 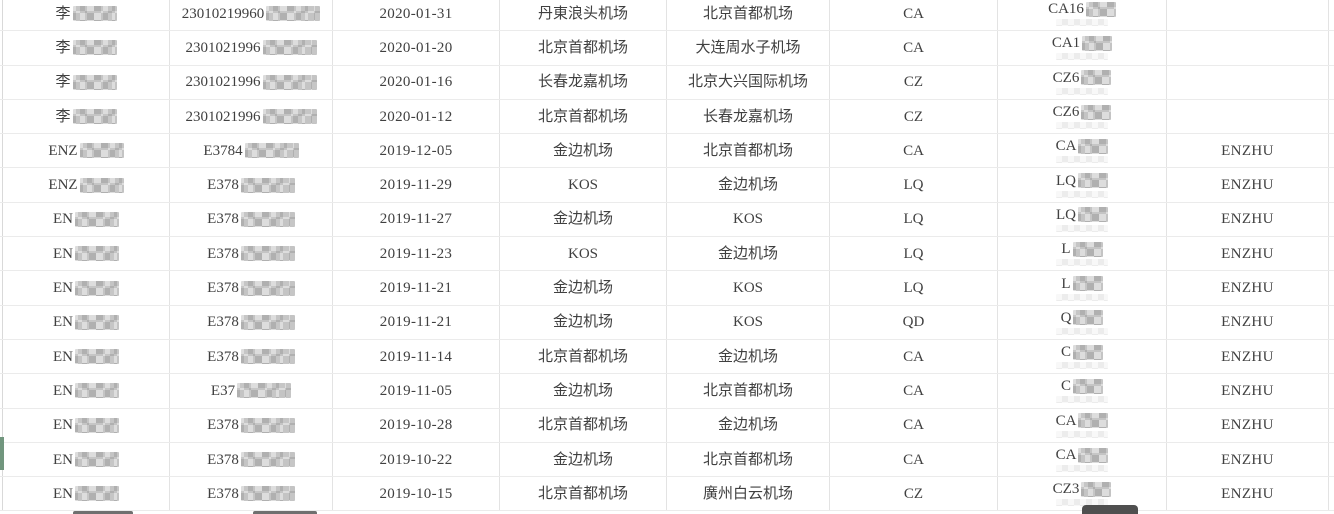 What do you see at coordinates (748, 48) in the screenshot?
I see `cell-arrival-airport: 大连周水子机场` at bounding box center [748, 48].